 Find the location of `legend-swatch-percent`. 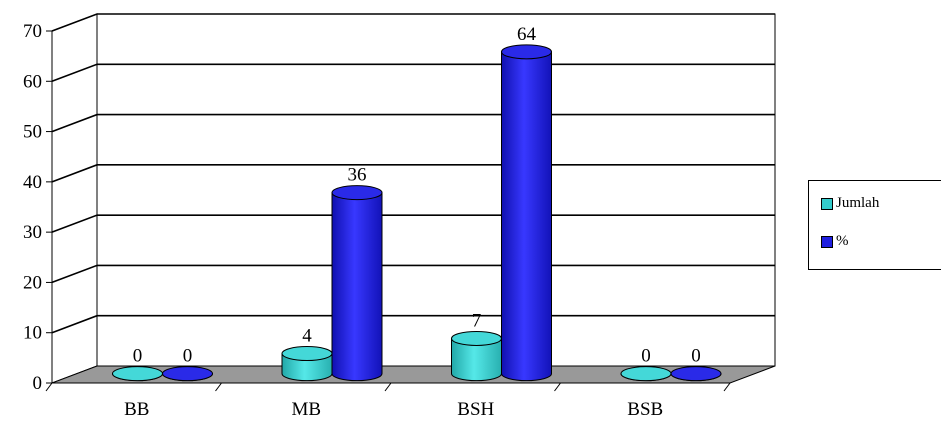

legend-swatch-percent is located at coordinates (827, 241).